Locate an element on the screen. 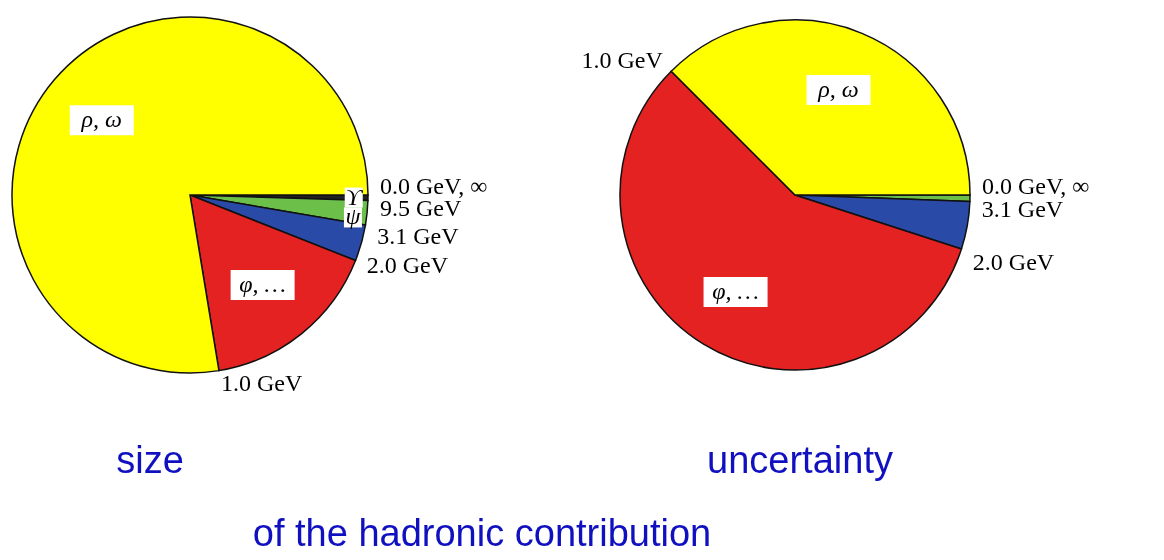 The height and width of the screenshot is (560, 1164). text: 3.1 GeV is located at coordinates (418, 236).